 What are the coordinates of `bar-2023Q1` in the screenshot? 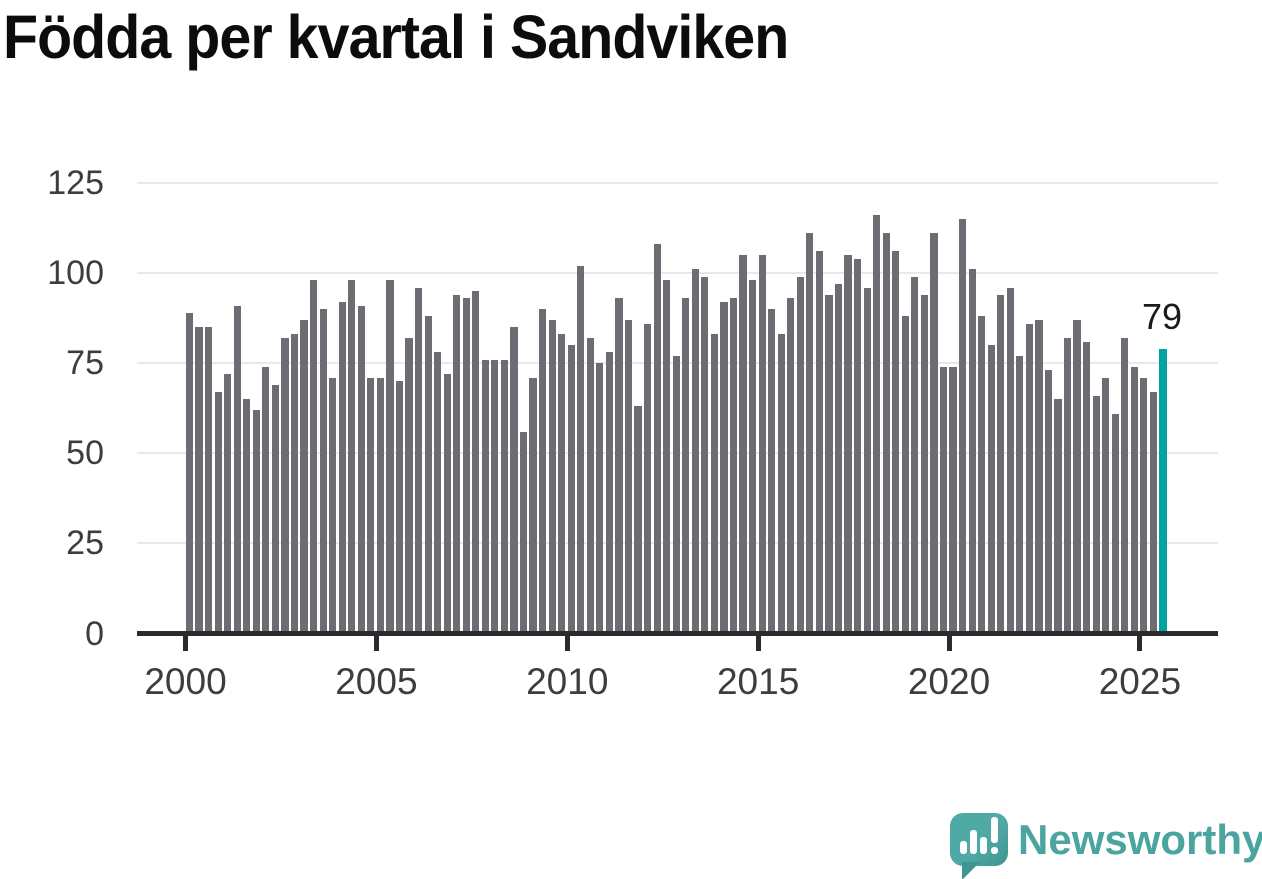 It's located at (1067, 485).